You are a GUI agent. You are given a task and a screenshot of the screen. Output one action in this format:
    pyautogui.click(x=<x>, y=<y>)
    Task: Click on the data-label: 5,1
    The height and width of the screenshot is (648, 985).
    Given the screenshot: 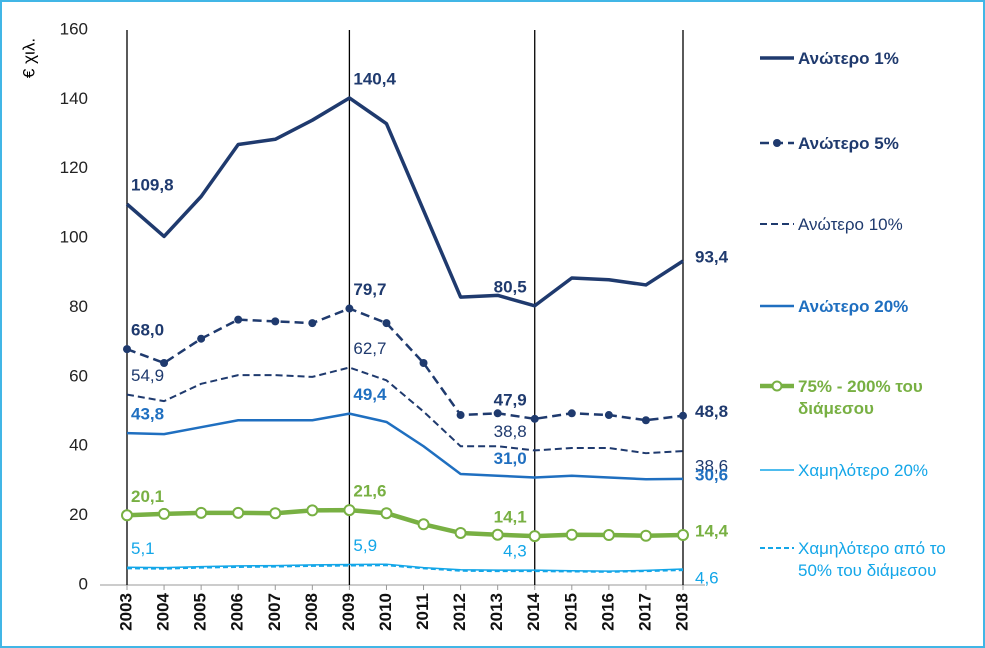 What is the action you would take?
    pyautogui.click(x=143, y=548)
    